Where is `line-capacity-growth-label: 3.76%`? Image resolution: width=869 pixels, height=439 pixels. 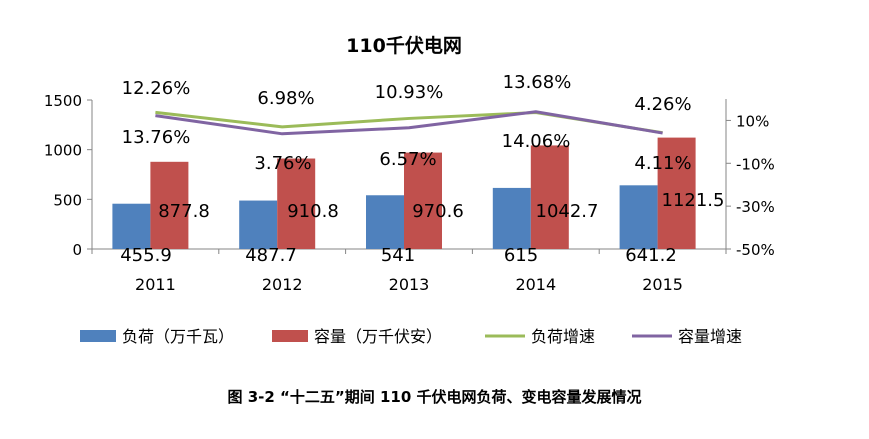 line-capacity-growth-label: 3.76% is located at coordinates (282, 163).